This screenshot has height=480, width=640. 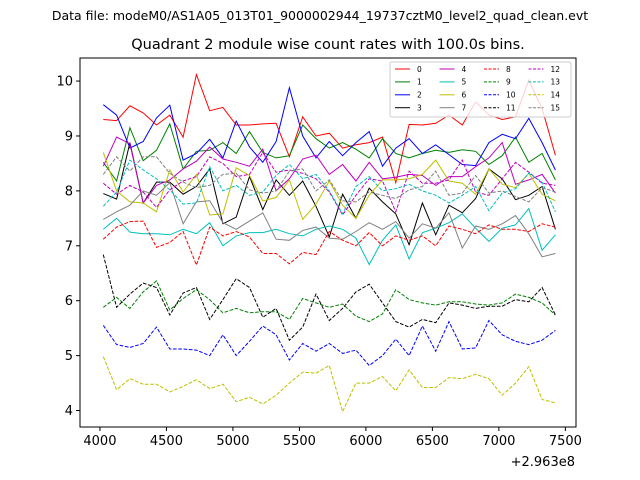 I want to click on legend-label-1: 1, so click(x=419, y=82).